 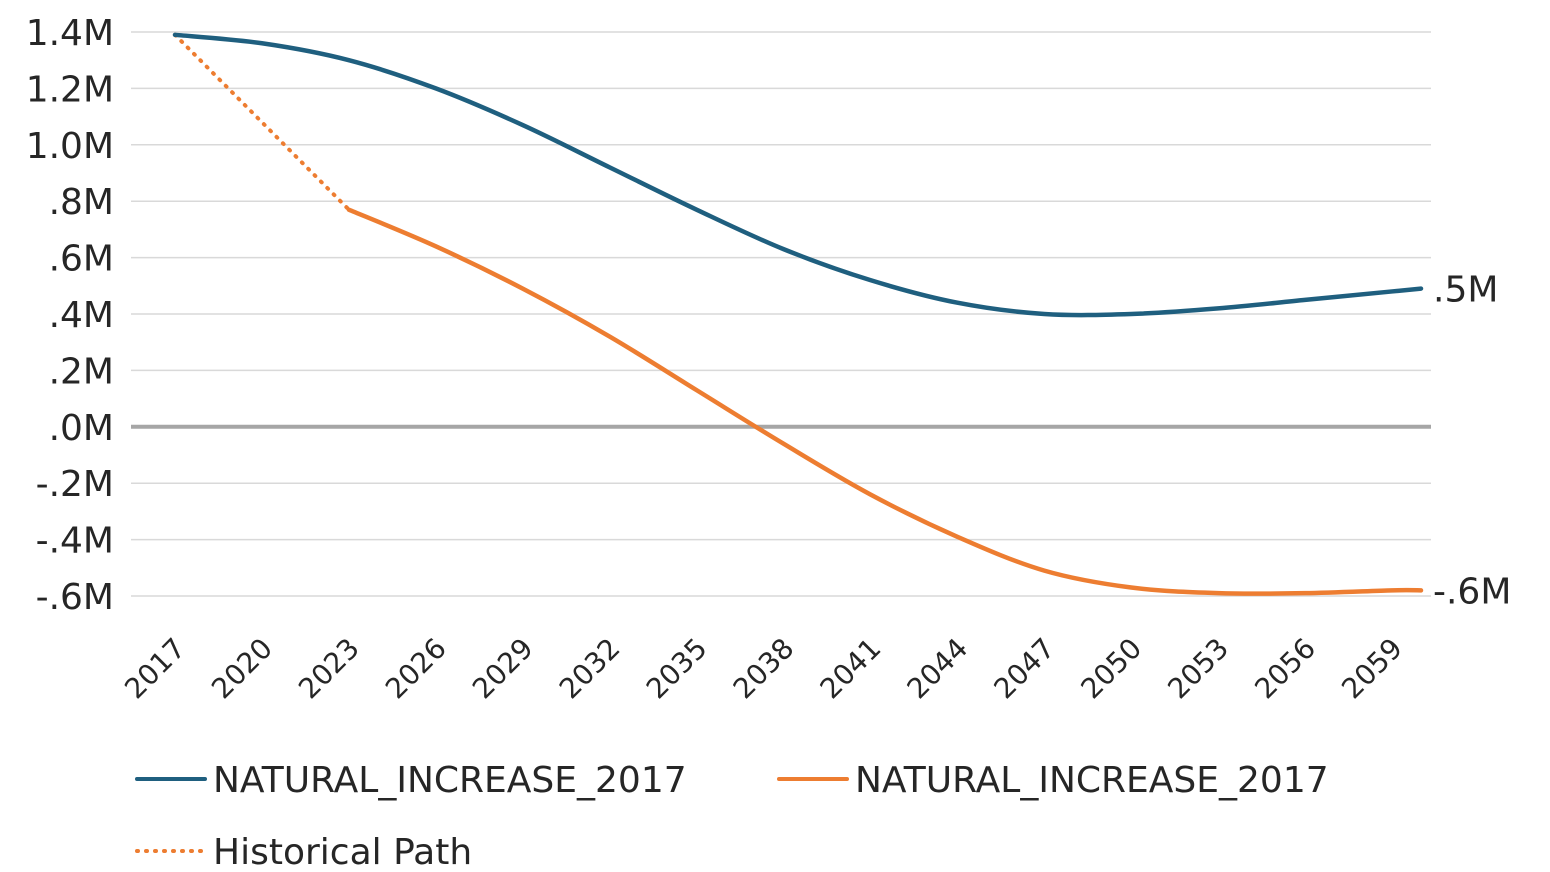 What do you see at coordinates (416, 669) in the screenshot?
I see `x-tick-label: 2026` at bounding box center [416, 669].